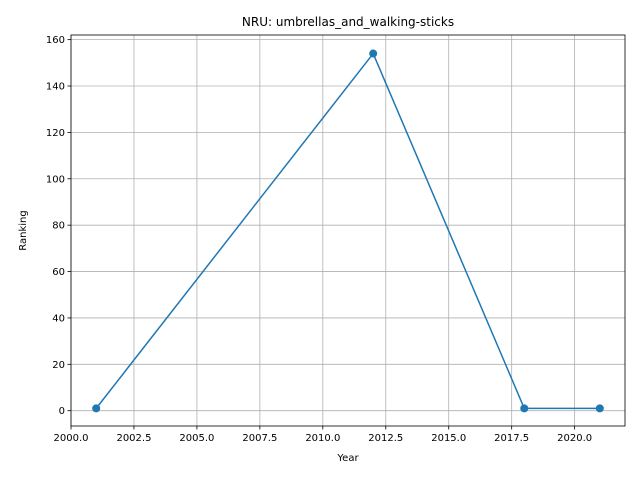 The width and height of the screenshot is (640, 480). What do you see at coordinates (133, 438) in the screenshot?
I see `x-tick-label: 2002.5` at bounding box center [133, 438].